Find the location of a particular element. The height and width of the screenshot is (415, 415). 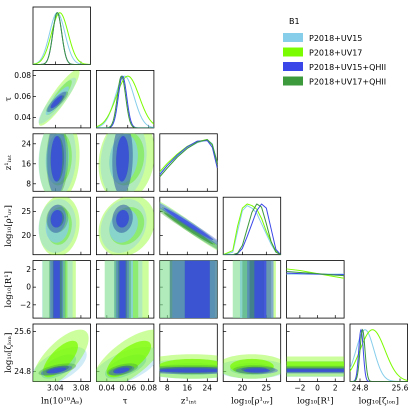

x-tick-label-tau: 0.06 is located at coordinates (127, 388).